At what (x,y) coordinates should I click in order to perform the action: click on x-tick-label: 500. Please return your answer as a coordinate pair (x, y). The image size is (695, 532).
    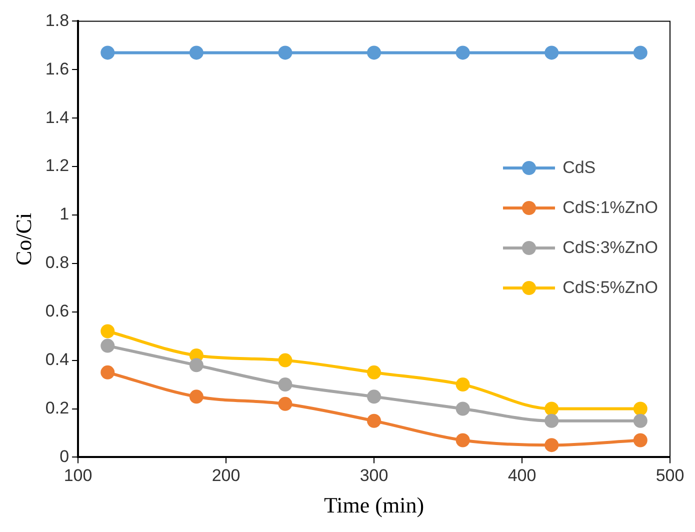
    Looking at the image, I should click on (670, 476).